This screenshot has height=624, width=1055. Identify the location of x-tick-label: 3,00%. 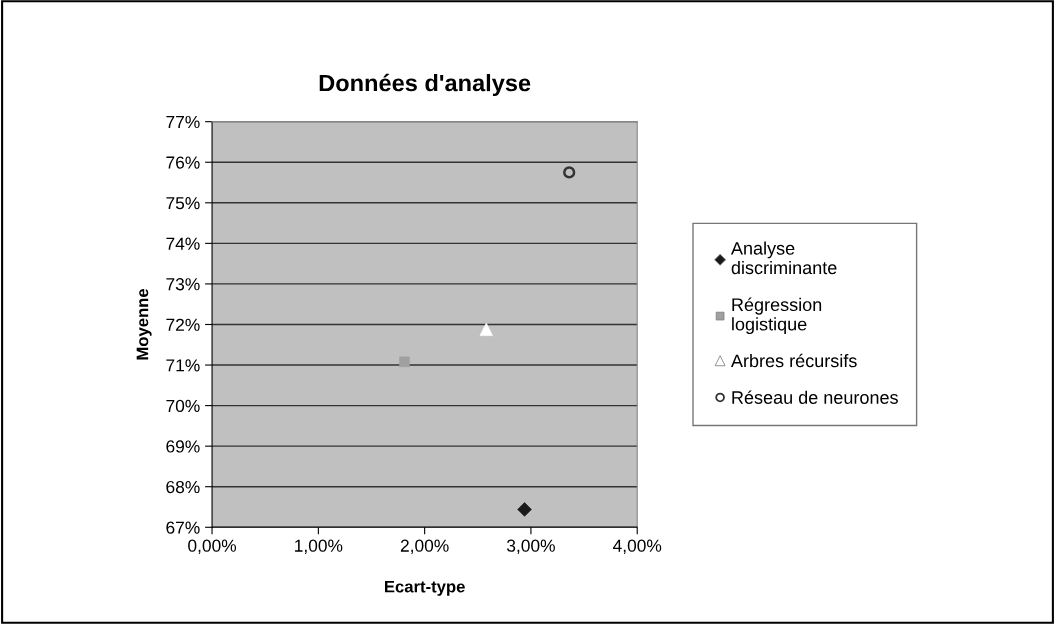
(530, 546).